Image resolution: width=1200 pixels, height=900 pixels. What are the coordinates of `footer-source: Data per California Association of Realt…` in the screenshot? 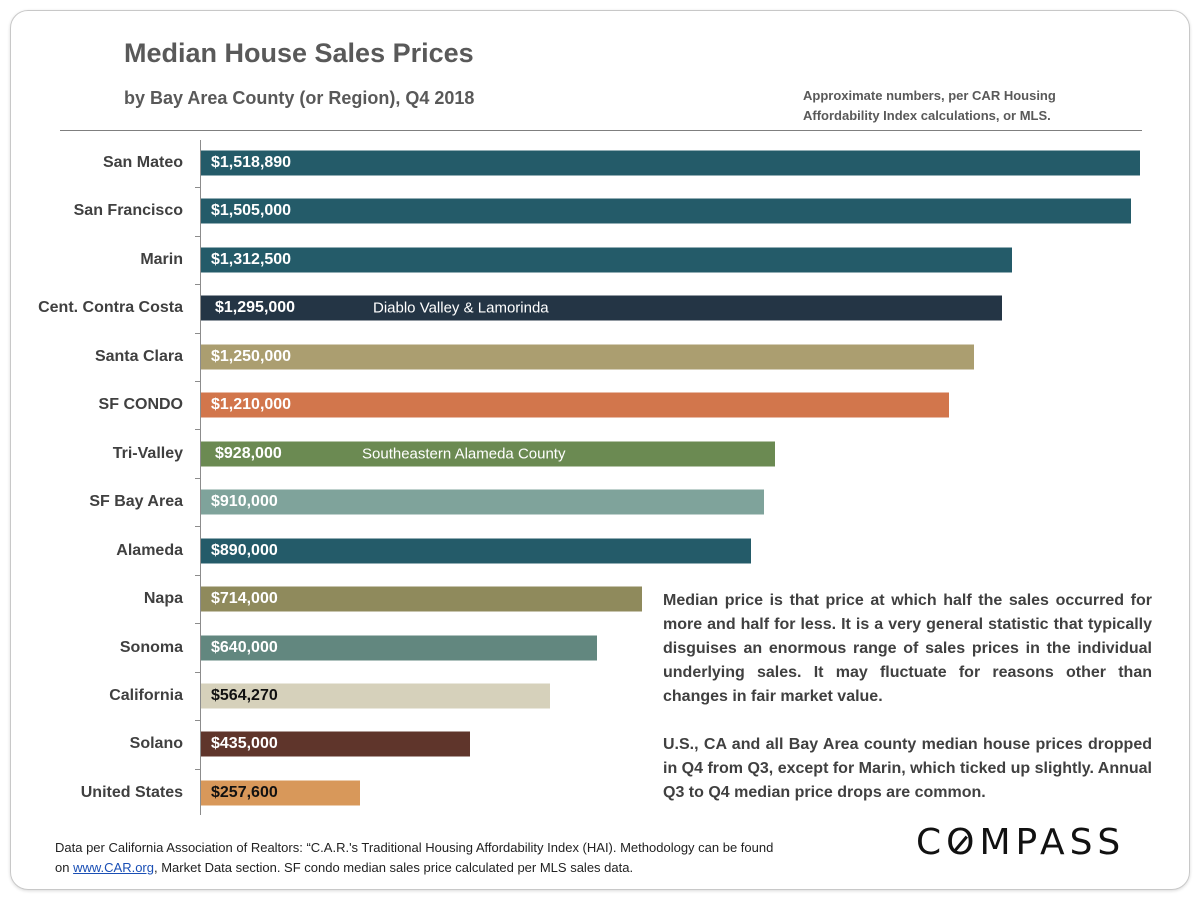 It's located at (414, 858).